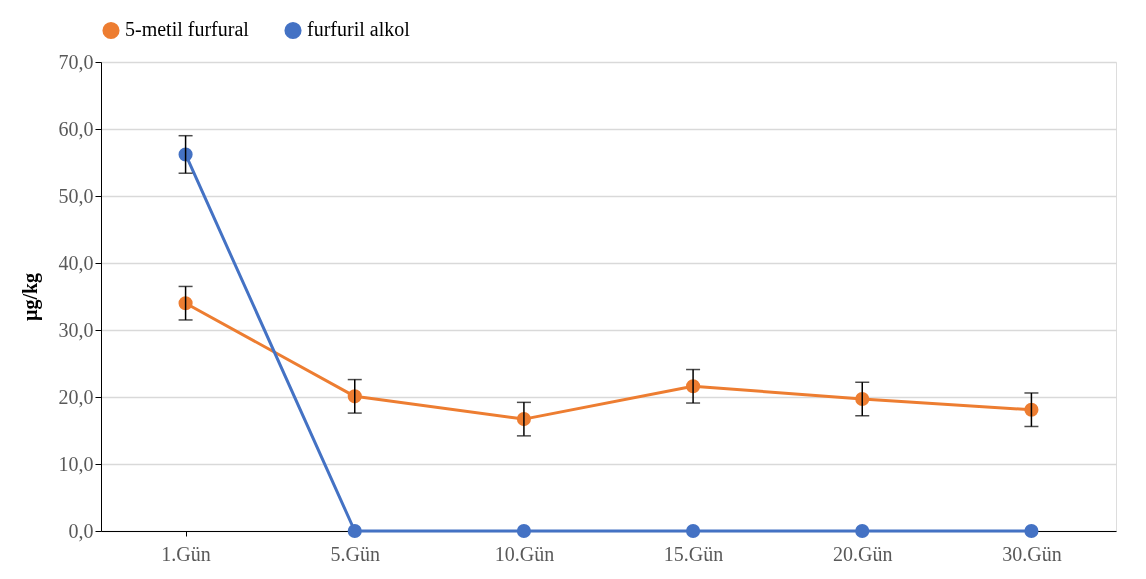 The image size is (1146, 579). What do you see at coordinates (187, 29) in the screenshot?
I see `legend-label: 5-metil furfural` at bounding box center [187, 29].